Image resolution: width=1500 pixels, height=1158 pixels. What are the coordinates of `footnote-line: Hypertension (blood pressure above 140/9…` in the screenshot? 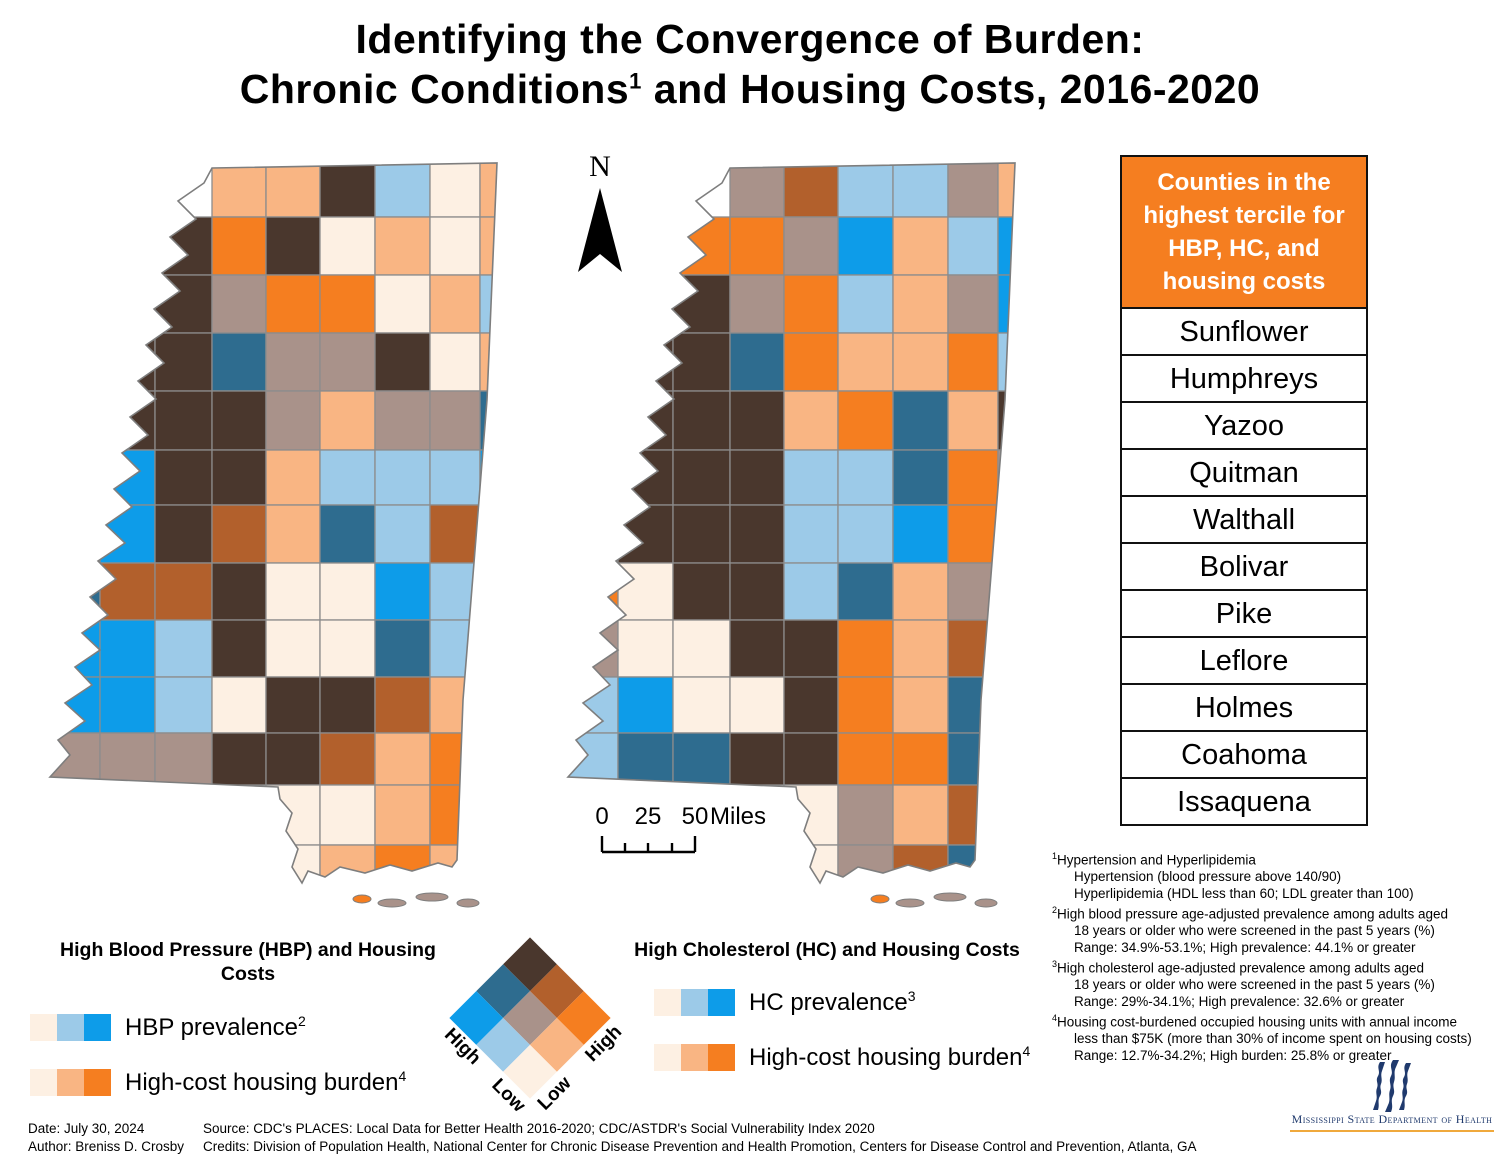 It's located at (1208, 876).